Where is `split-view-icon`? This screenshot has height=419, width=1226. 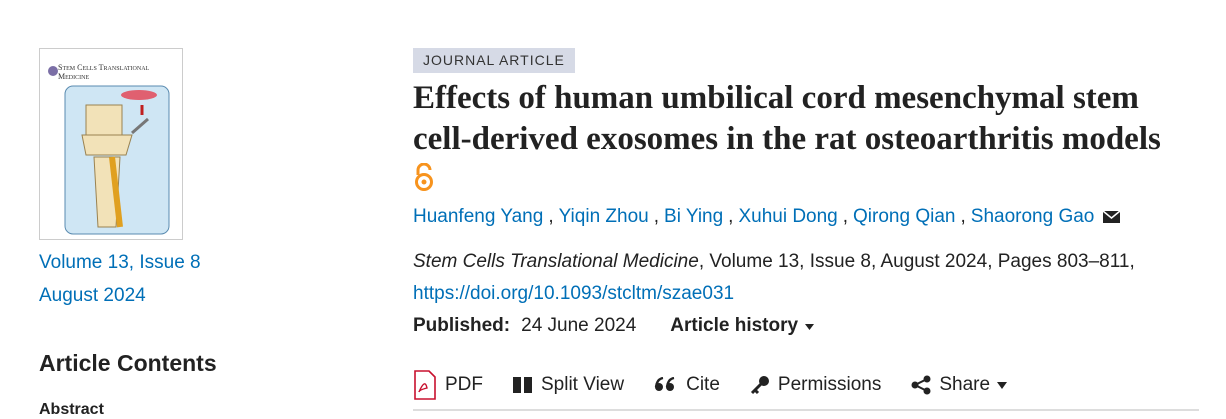
split-view-icon is located at coordinates (522, 385).